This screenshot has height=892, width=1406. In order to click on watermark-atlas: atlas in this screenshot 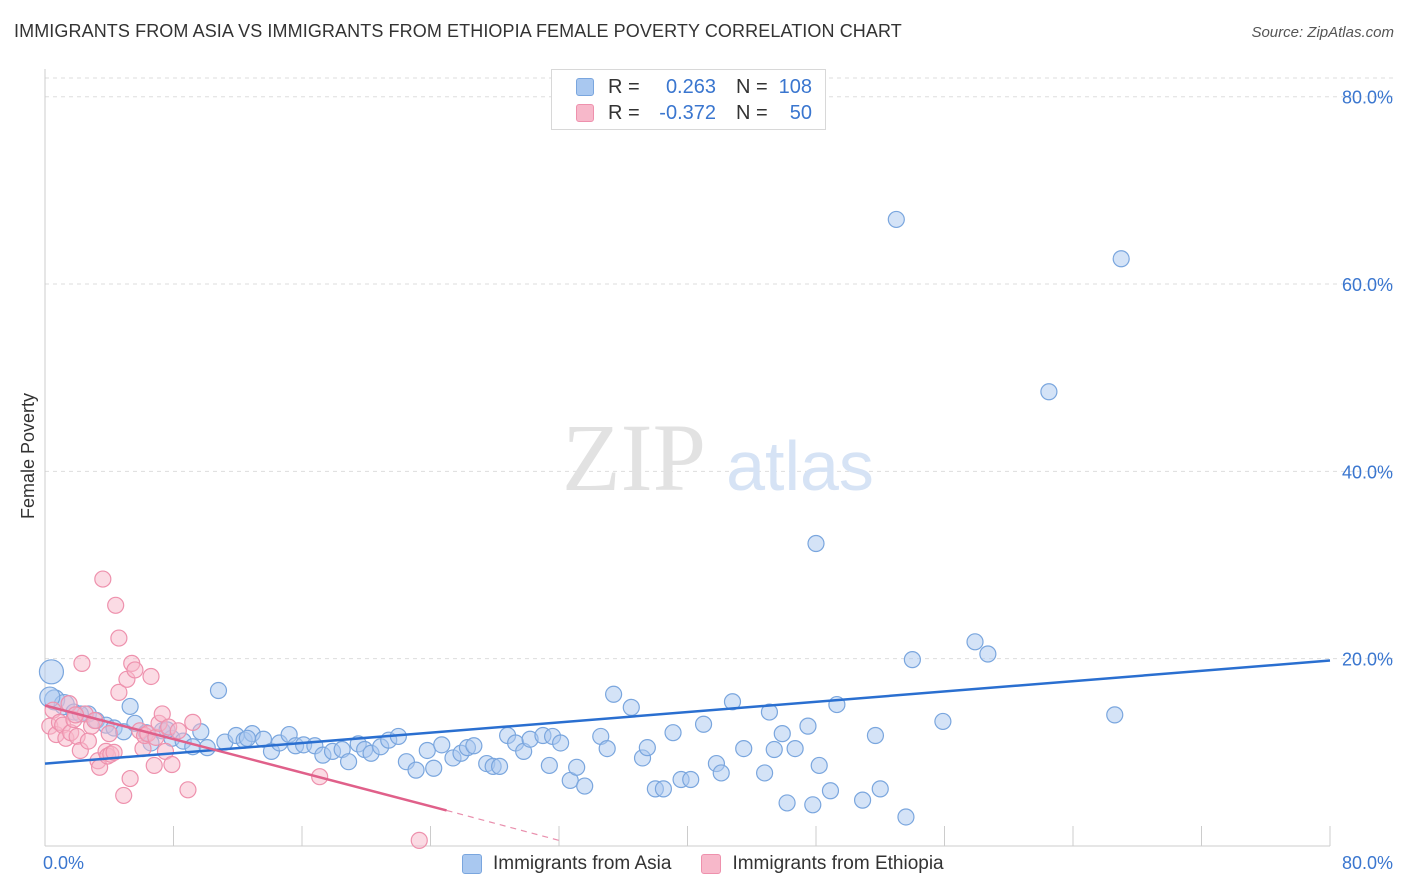, I will do `click(800, 466)`.